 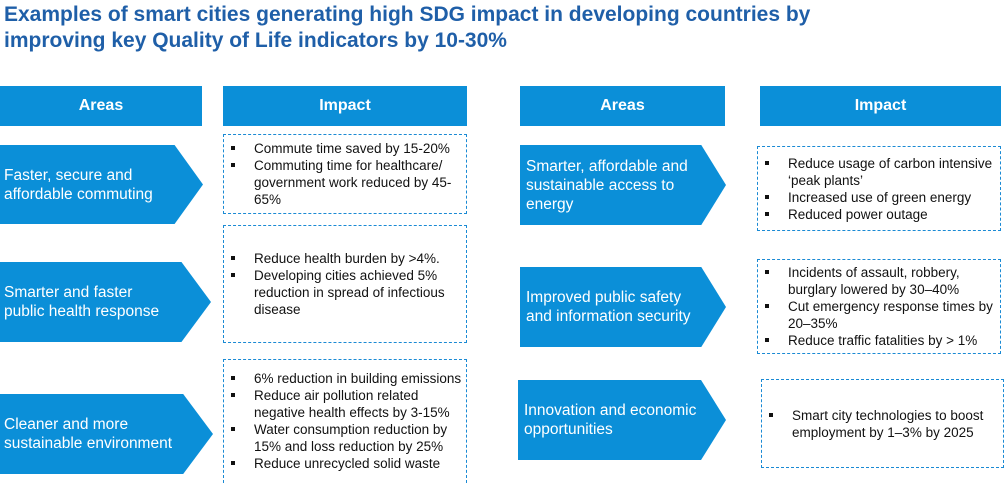 What do you see at coordinates (345, 463) in the screenshot?
I see `impact-item: Reduce unrecycled solid waste` at bounding box center [345, 463].